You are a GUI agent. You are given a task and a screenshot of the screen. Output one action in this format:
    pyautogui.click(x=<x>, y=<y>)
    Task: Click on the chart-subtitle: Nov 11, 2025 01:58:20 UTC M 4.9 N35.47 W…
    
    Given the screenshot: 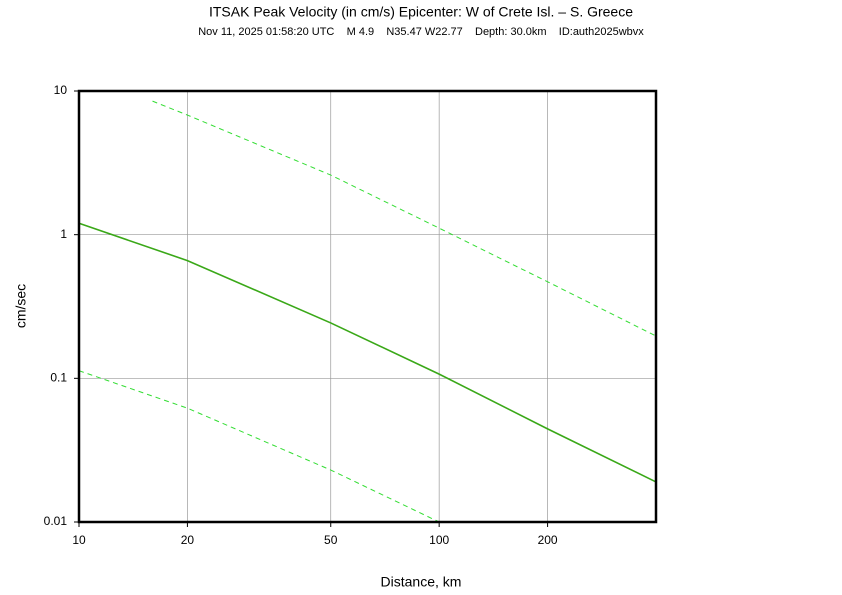 What is the action you would take?
    pyautogui.click(x=421, y=32)
    